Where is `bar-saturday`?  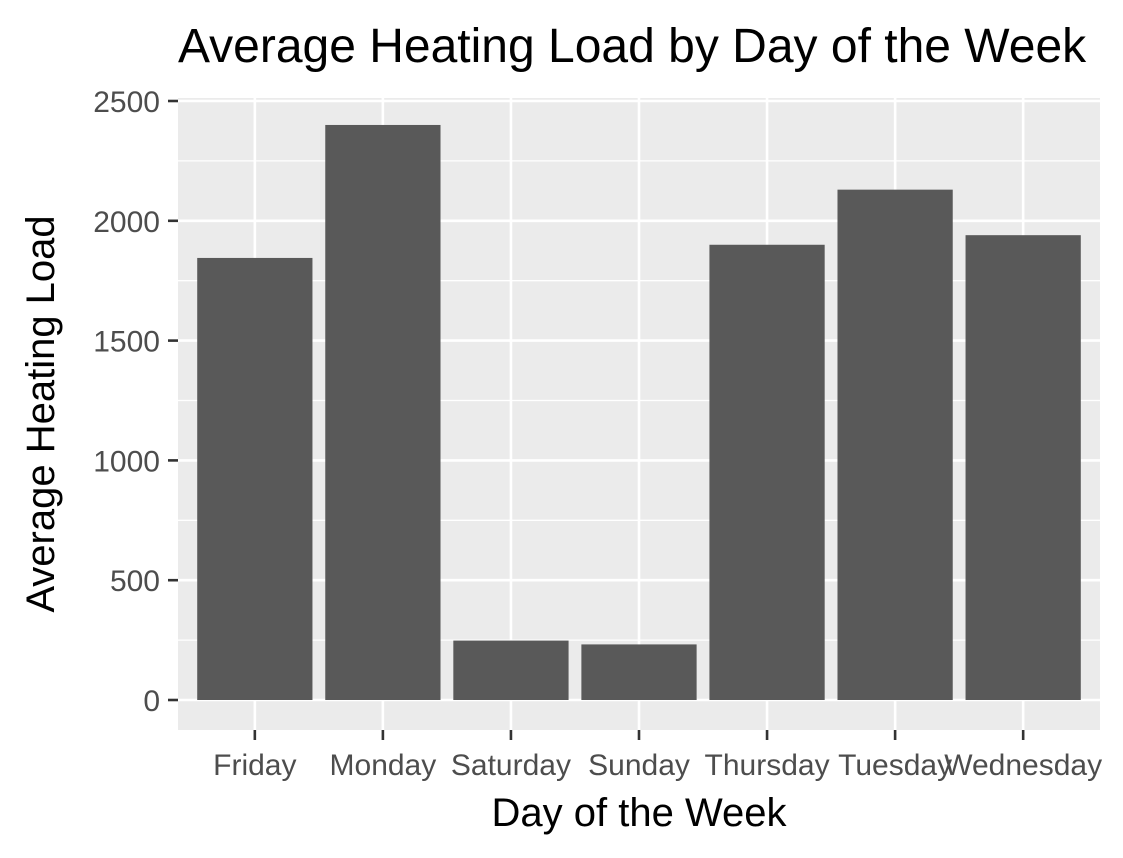
bar-saturday is located at coordinates (511, 670).